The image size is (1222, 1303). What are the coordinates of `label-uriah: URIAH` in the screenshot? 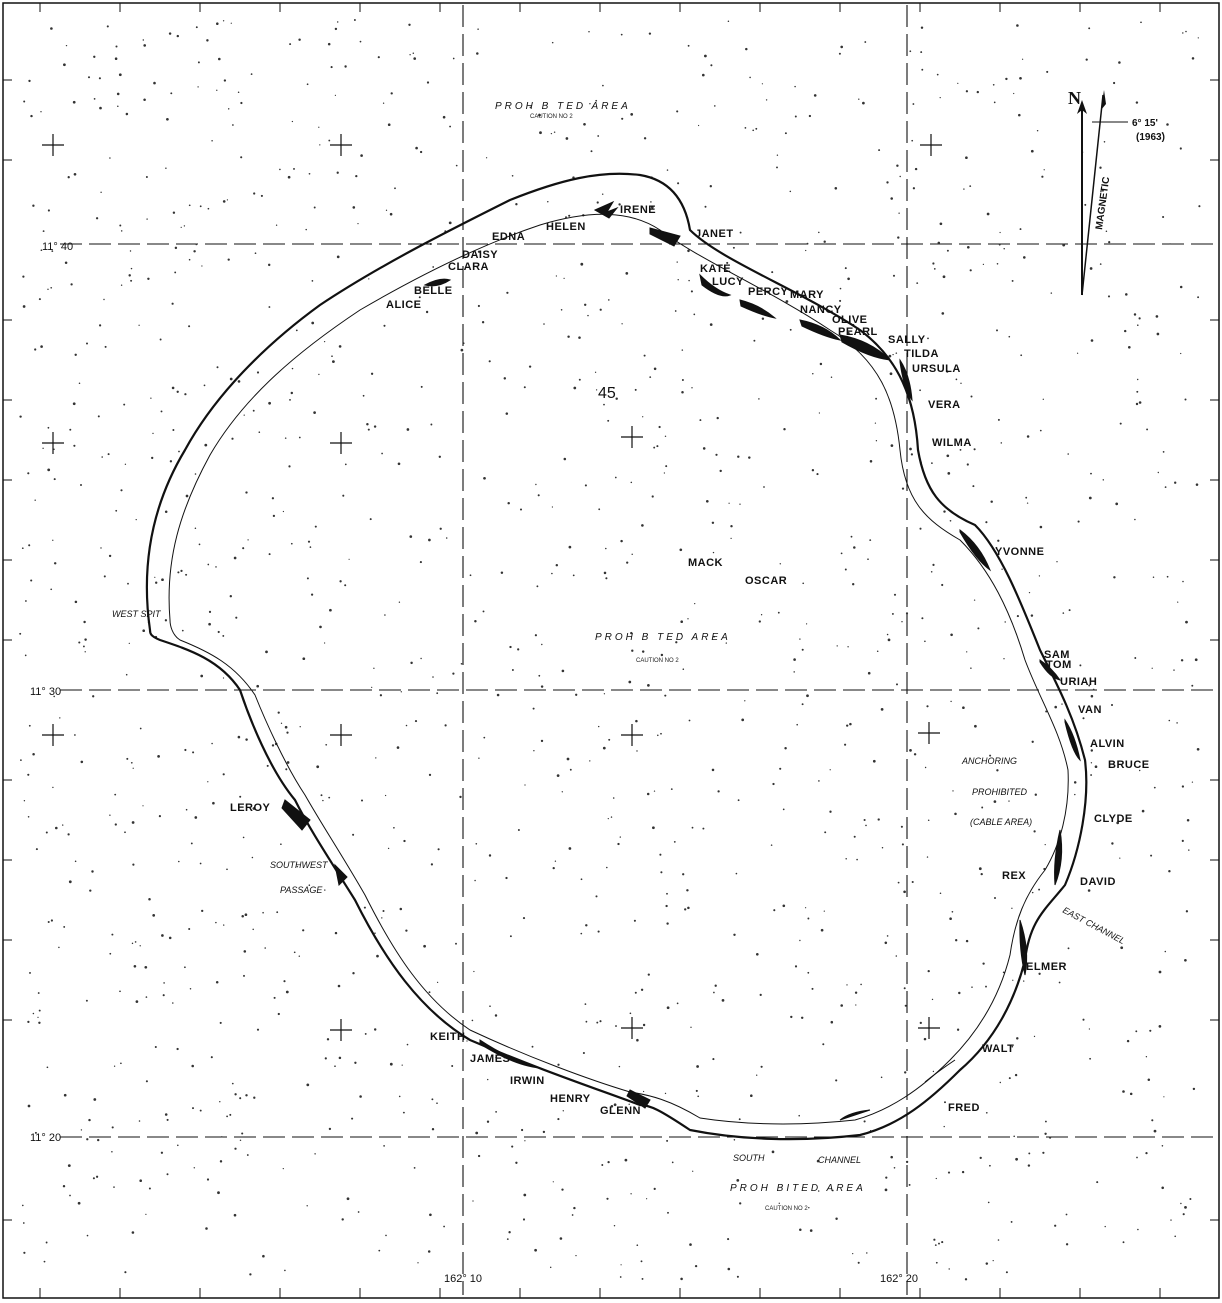 It's located at (1078, 682).